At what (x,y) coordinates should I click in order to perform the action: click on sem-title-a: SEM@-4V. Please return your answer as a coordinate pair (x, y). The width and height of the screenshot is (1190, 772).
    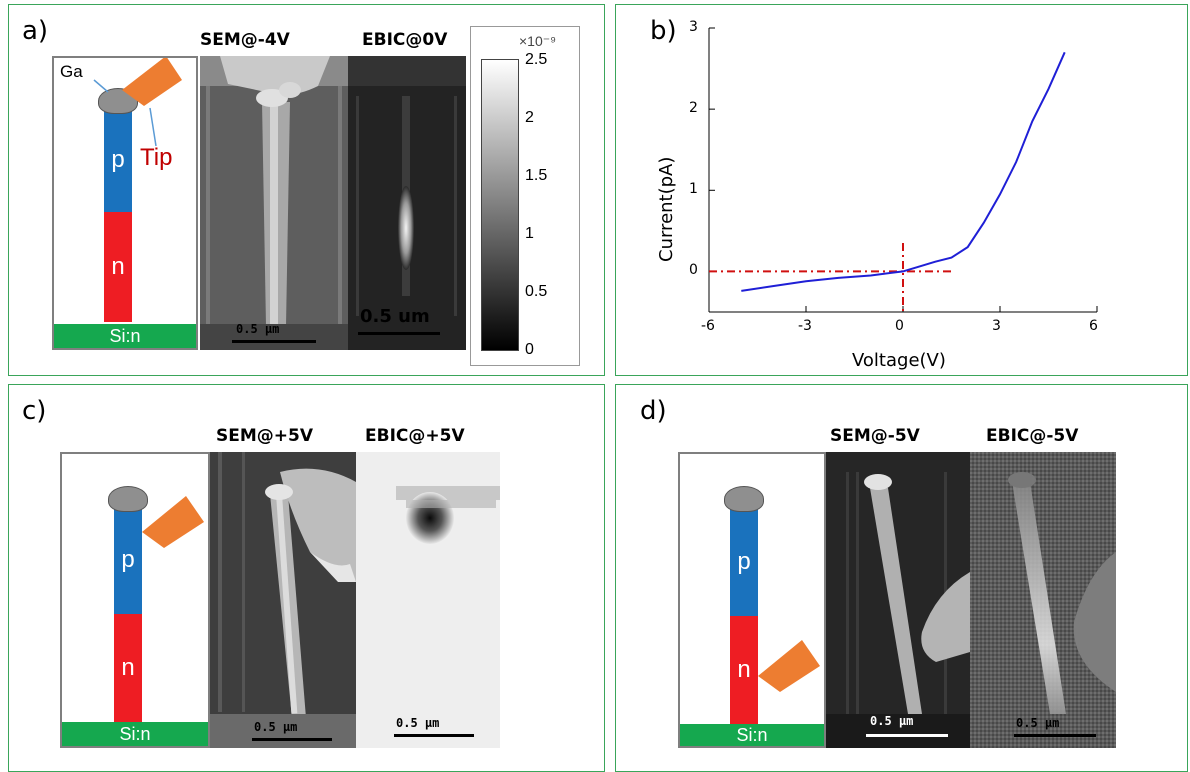
    Looking at the image, I should click on (245, 40).